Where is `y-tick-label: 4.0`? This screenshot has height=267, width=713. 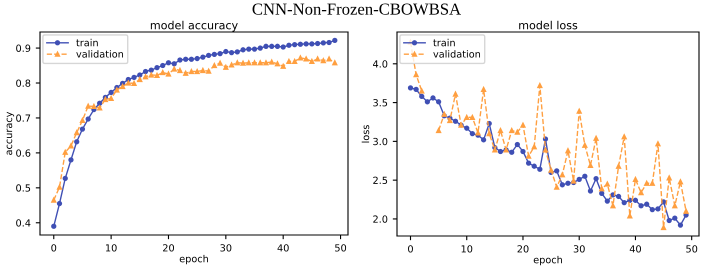
y-tick-label: 4.0 is located at coordinates (380, 64).